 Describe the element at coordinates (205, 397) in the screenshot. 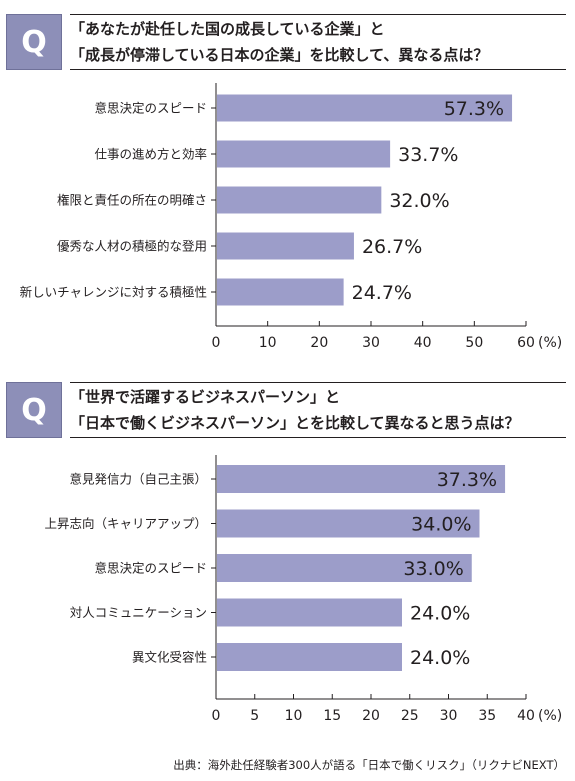

I see `question-line: 「世界で活躍するビジネスパーソン」と` at that location.